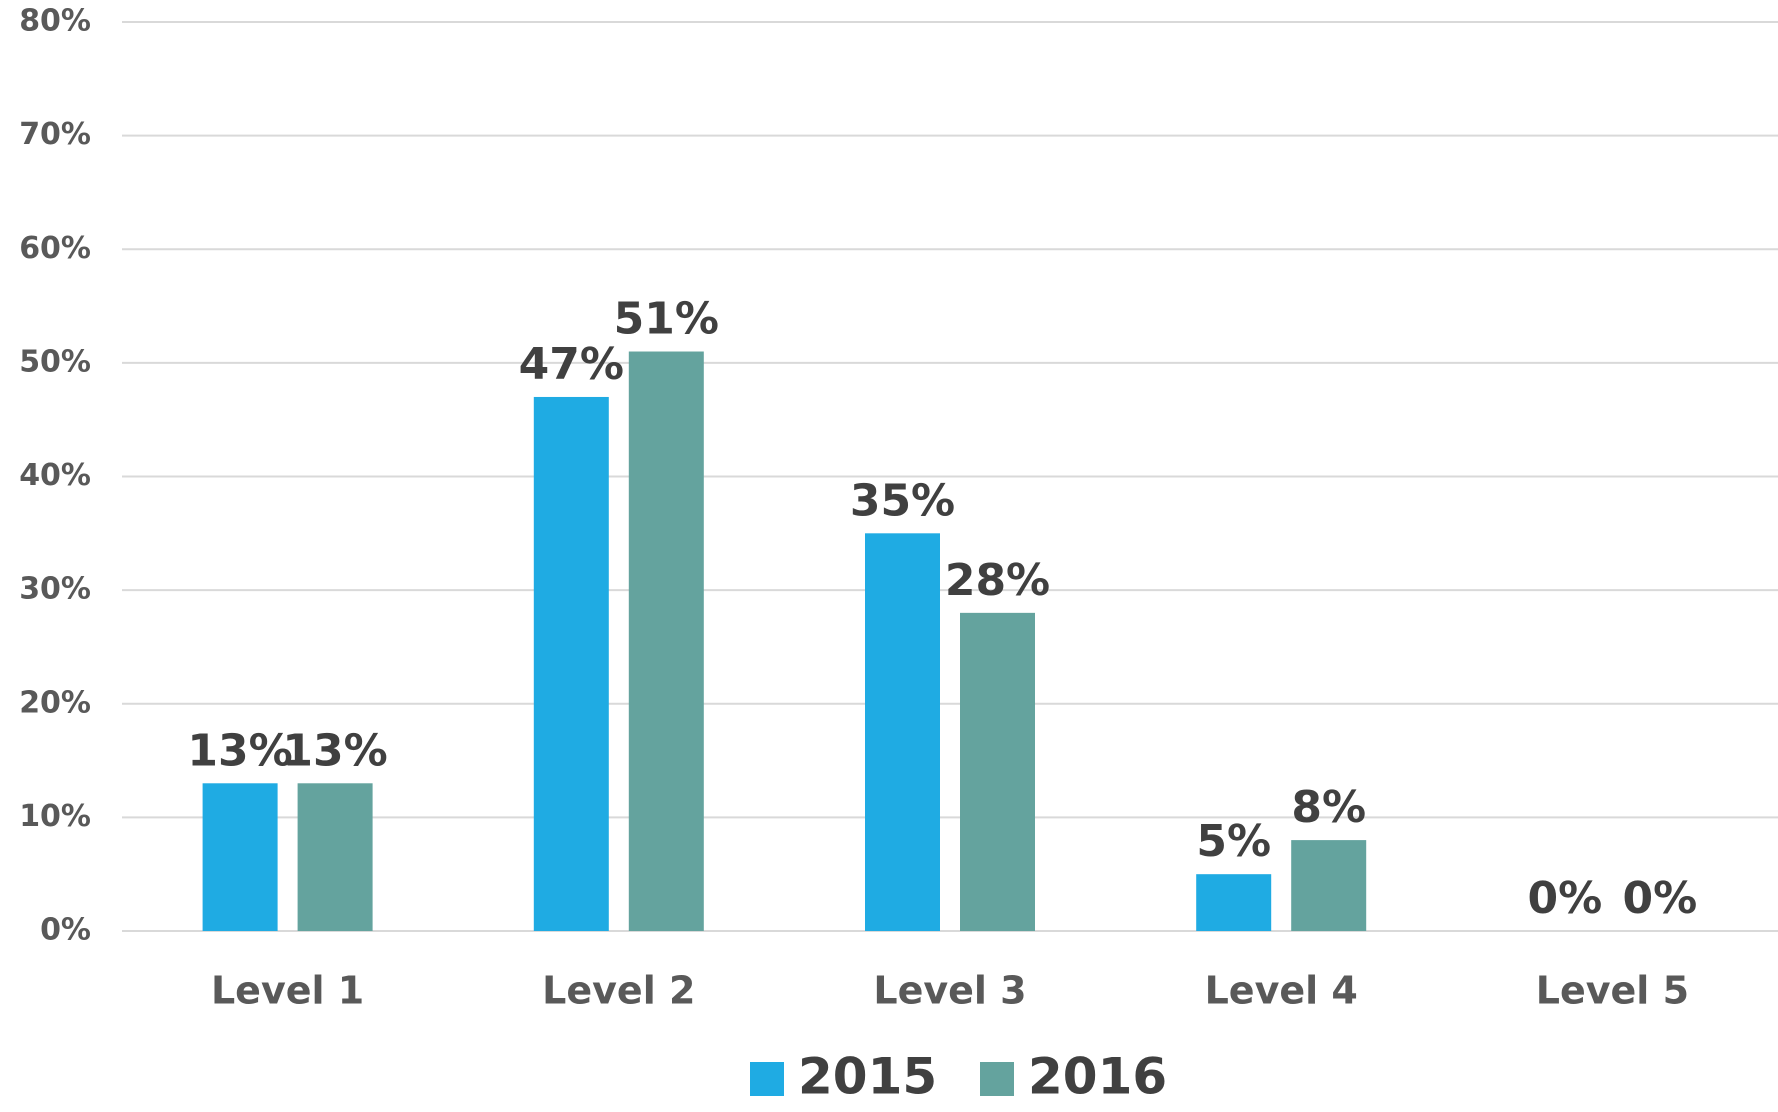 The image size is (1778, 1112). I want to click on y-tick-label: 70%, so click(55, 134).